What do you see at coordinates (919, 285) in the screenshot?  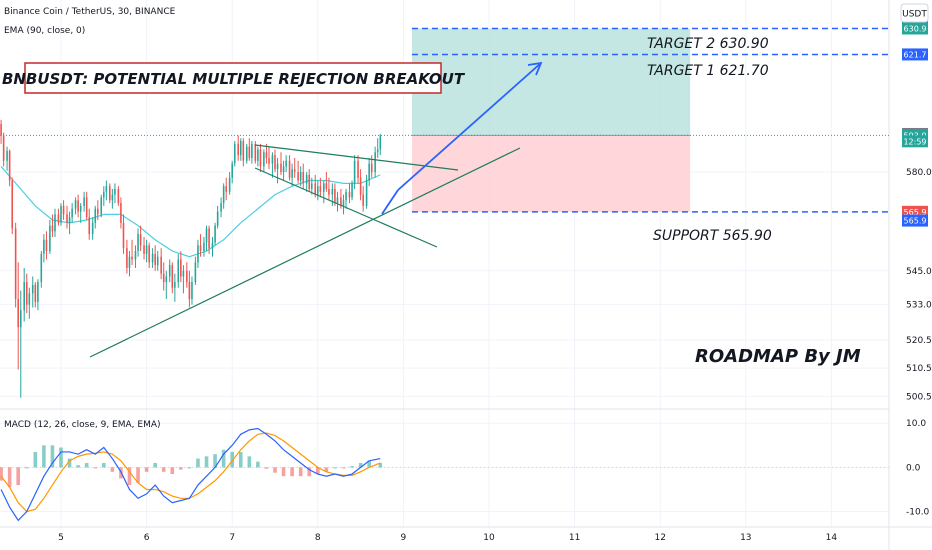 I see `price-axis: 580.0 545.0 533.0 520.5 510.5 500.5` at bounding box center [919, 285].